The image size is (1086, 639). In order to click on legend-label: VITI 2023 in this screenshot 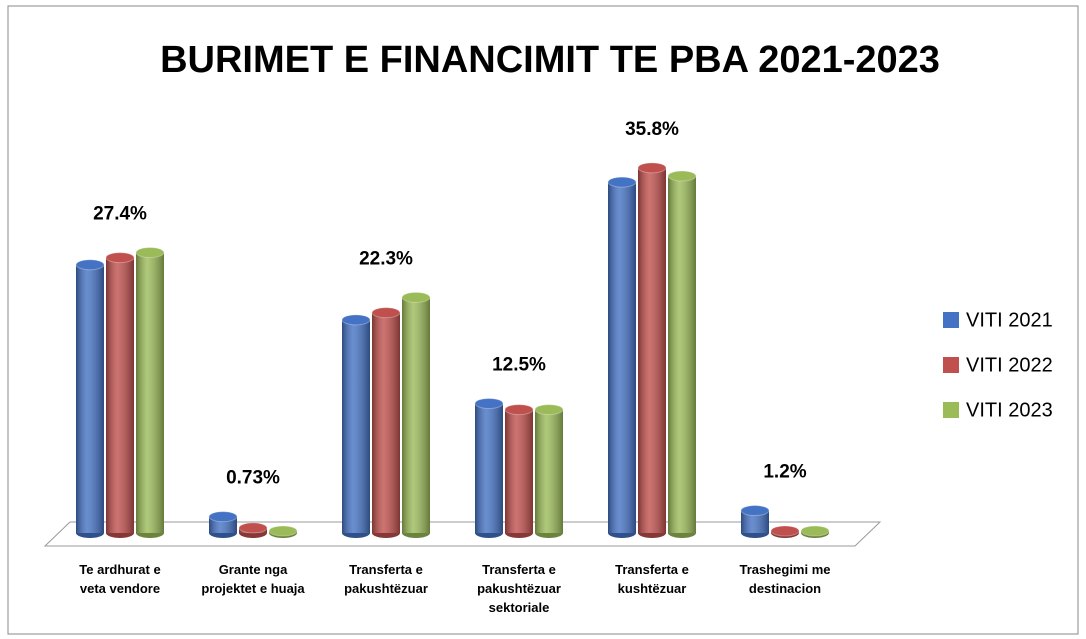, I will do `click(1009, 410)`.